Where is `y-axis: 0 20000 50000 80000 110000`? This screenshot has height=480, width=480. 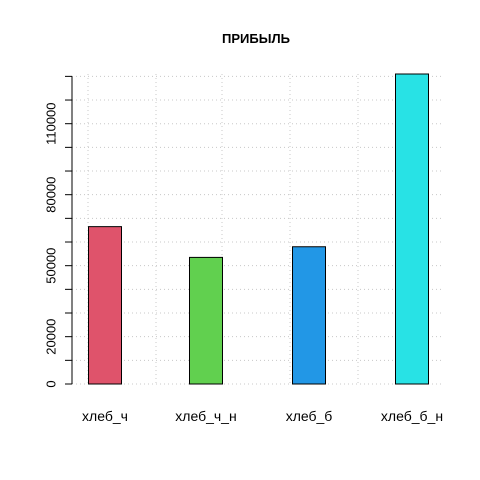
y-axis: 0 20000 50000 80000 110000 is located at coordinates (58, 231).